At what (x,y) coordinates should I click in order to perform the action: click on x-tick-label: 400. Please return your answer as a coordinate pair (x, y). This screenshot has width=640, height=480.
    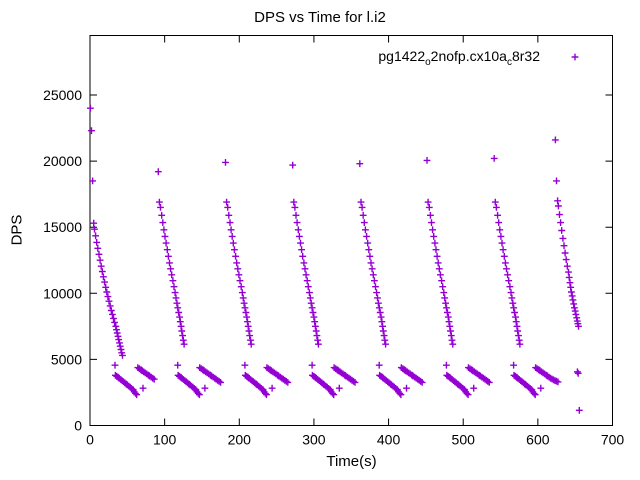
    Looking at the image, I should click on (389, 440).